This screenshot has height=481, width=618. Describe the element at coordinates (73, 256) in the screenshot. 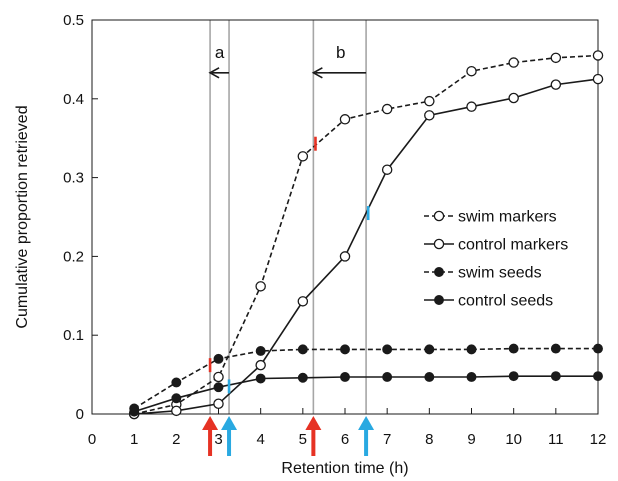

I see `y-tick-label: 0.2` at that location.